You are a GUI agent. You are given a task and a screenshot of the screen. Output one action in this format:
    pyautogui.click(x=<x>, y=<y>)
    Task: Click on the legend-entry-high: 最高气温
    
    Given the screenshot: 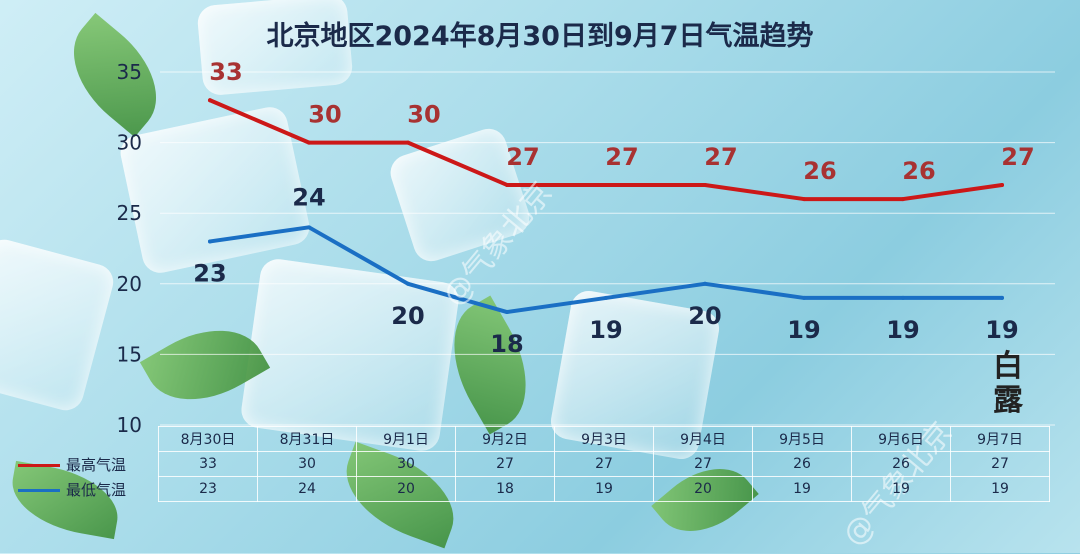 What is the action you would take?
    pyautogui.click(x=88, y=464)
    